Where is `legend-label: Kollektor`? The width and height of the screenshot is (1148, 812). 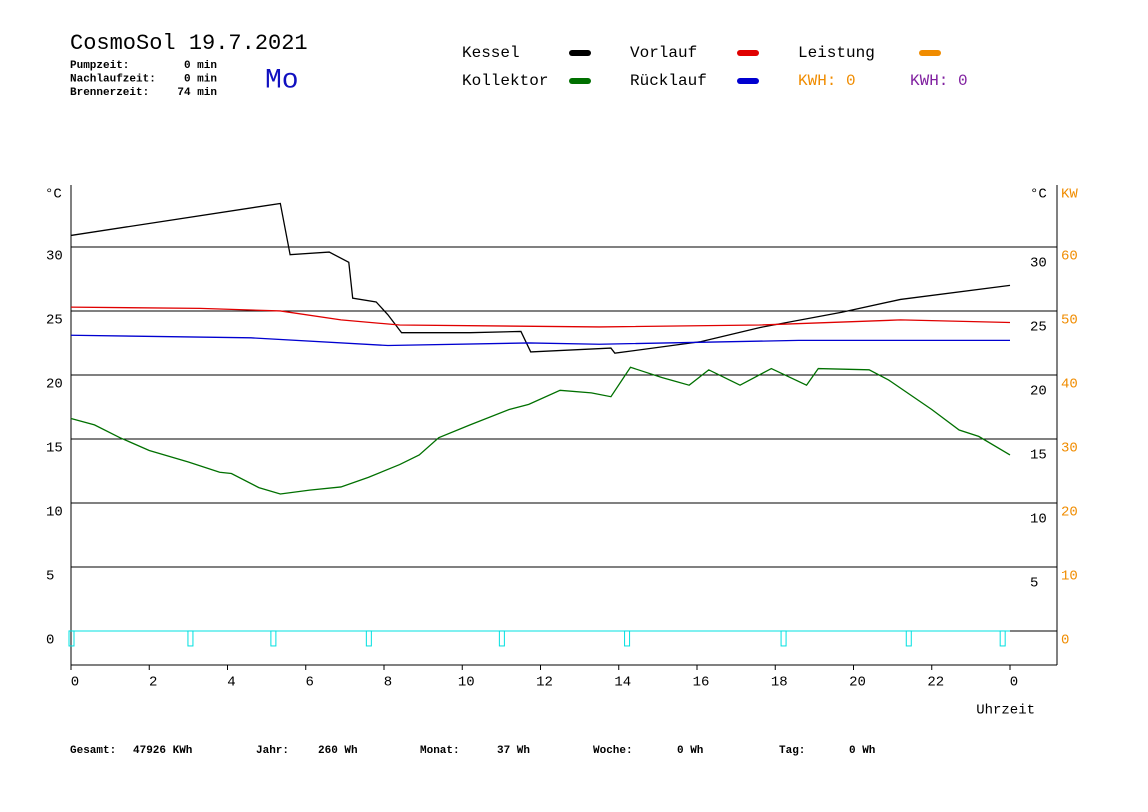
legend-label: Kollektor is located at coordinates (505, 81).